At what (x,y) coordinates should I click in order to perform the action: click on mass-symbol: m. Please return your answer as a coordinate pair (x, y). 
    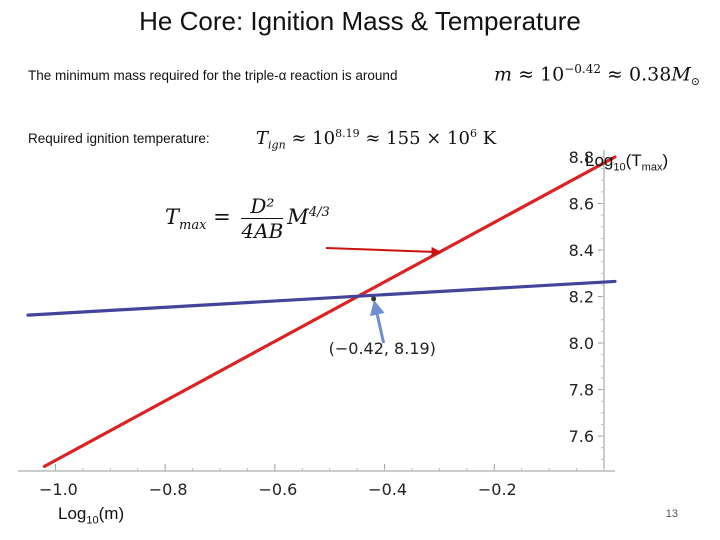
    Looking at the image, I should click on (503, 74).